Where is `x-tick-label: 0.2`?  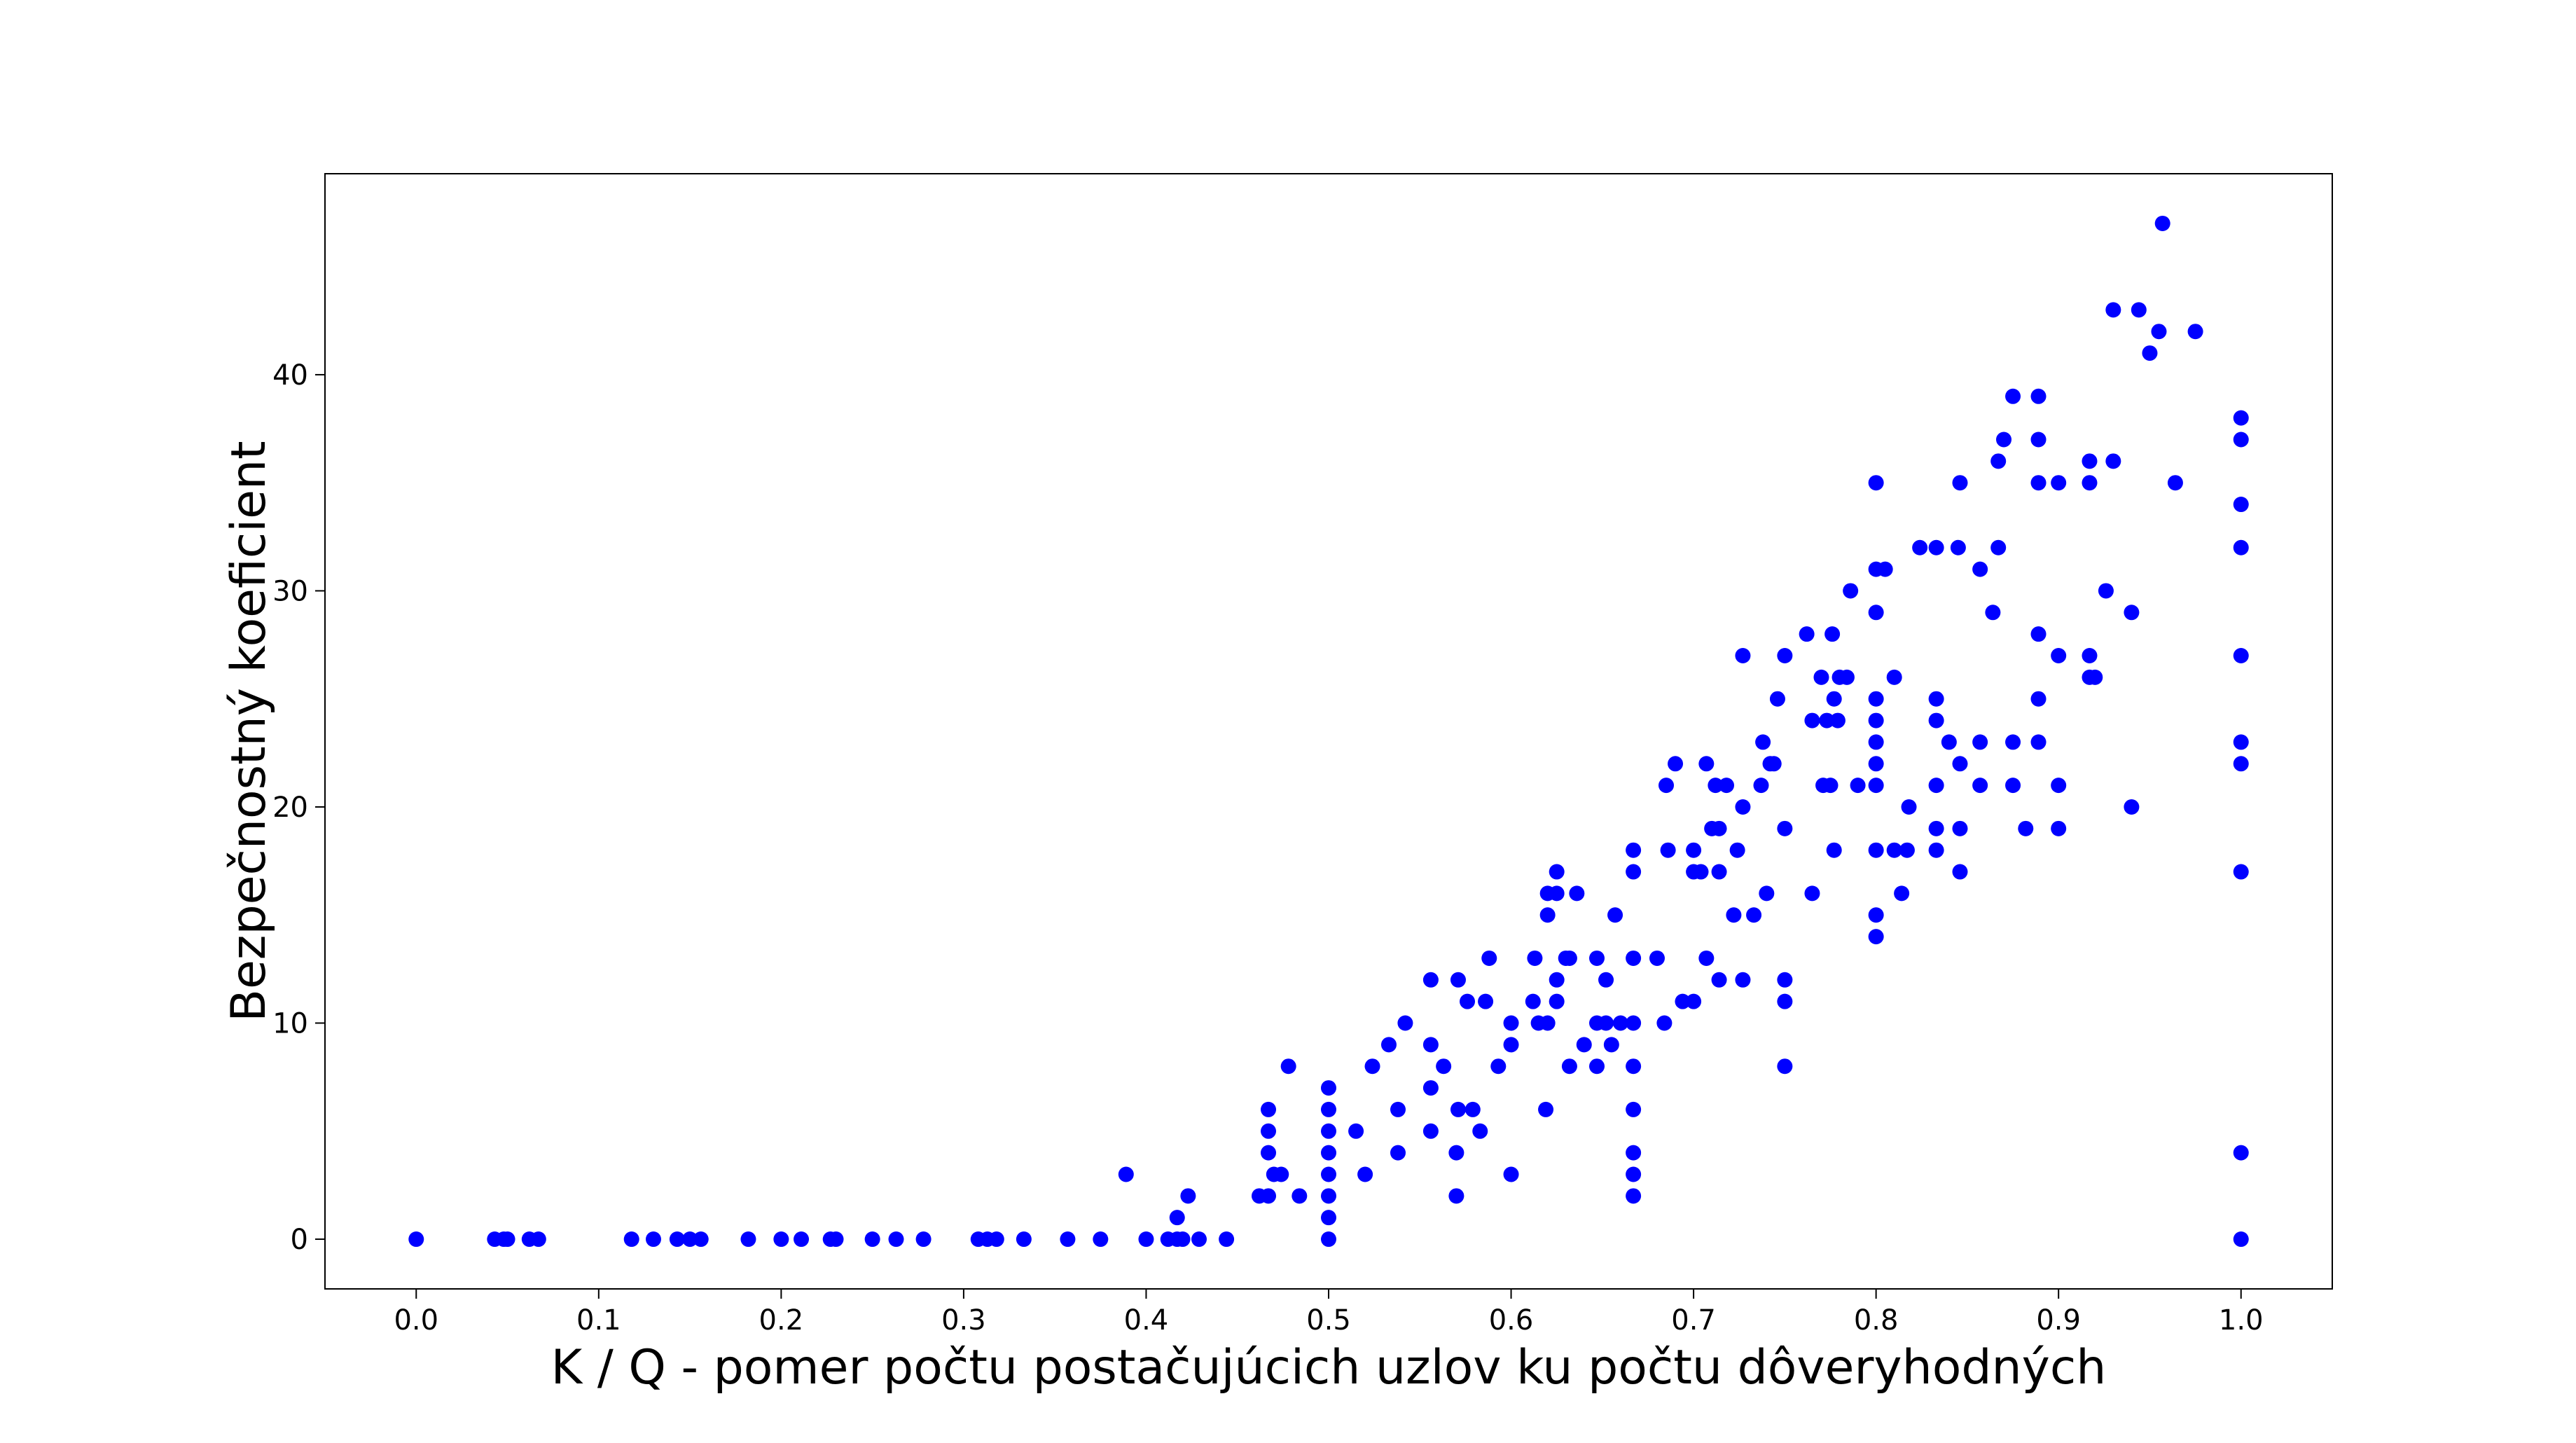
x-tick-label: 0.2 is located at coordinates (782, 1320).